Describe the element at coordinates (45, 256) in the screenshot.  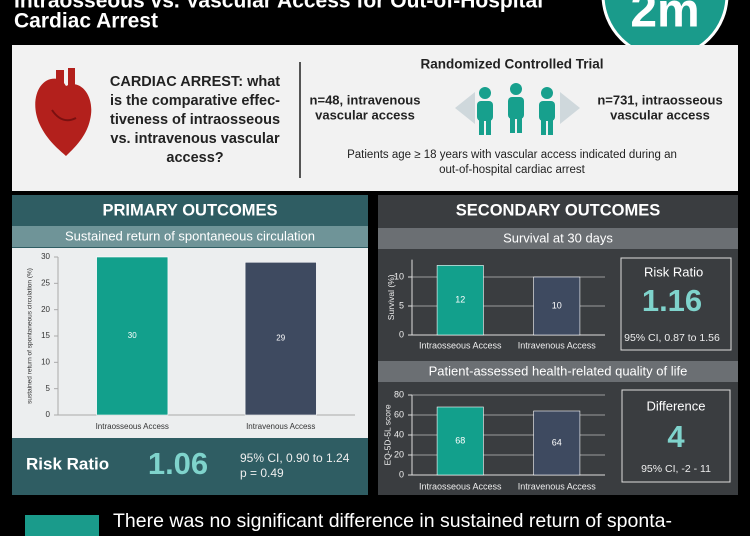
I see `y-tick-label: 30` at that location.